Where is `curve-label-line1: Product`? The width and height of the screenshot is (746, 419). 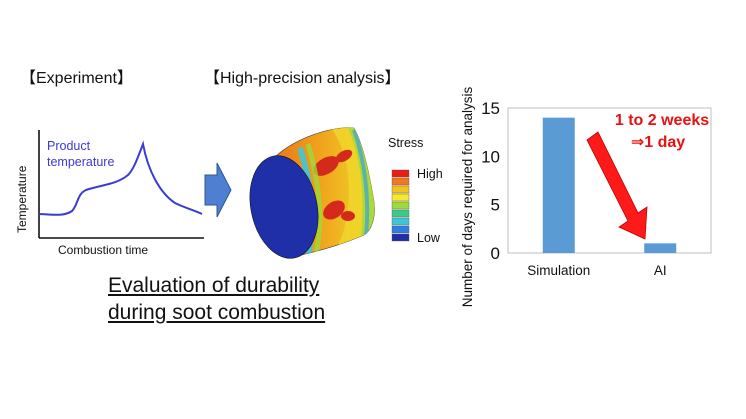
curve-label-line1: Product is located at coordinates (69, 146).